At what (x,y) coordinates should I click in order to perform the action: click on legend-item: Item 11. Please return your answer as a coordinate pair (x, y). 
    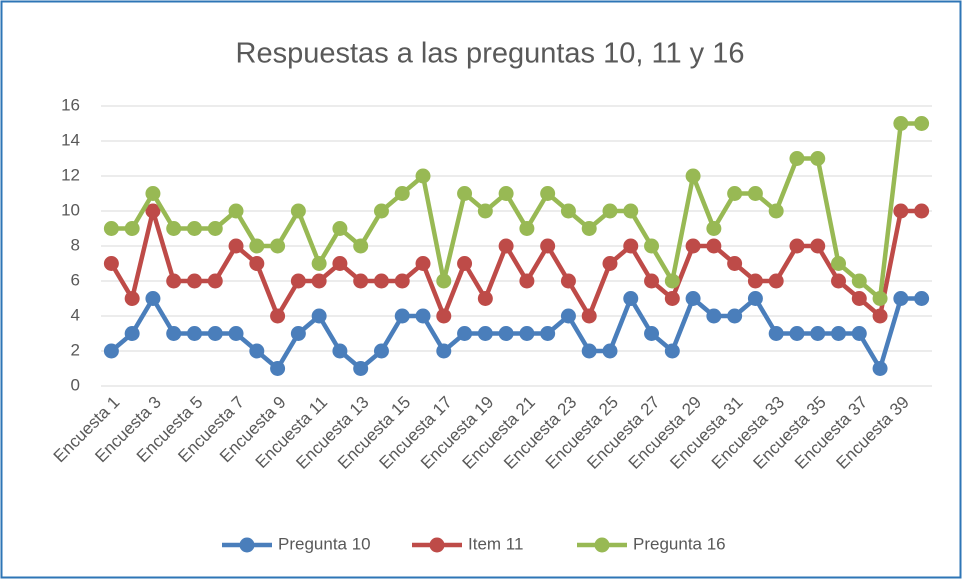
    Looking at the image, I should click on (467, 543).